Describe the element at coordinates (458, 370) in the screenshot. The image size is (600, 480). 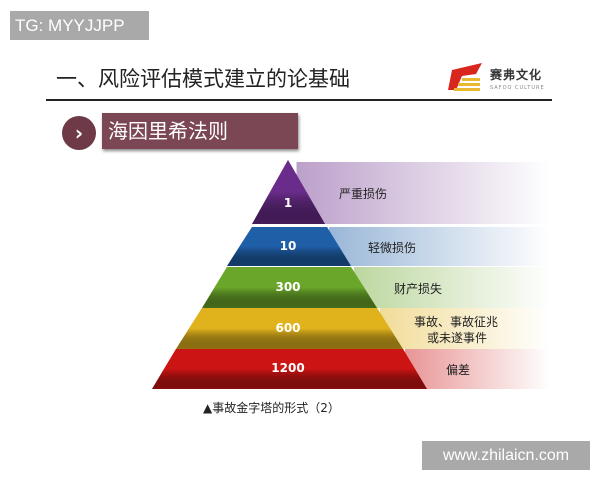
I see `pyramid-label: 偏差` at that location.